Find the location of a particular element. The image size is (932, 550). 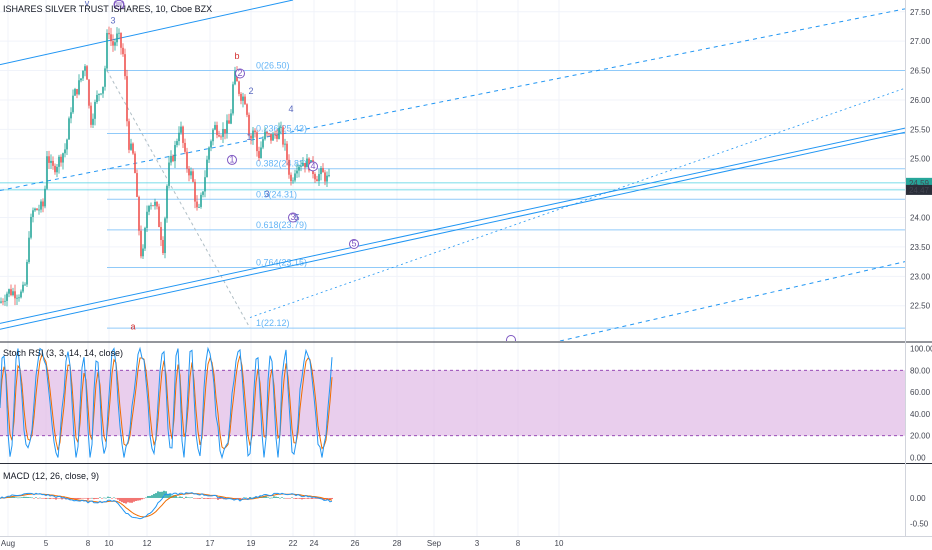

macd-title: MACD (12, 26, close, 9) is located at coordinates (51, 476).